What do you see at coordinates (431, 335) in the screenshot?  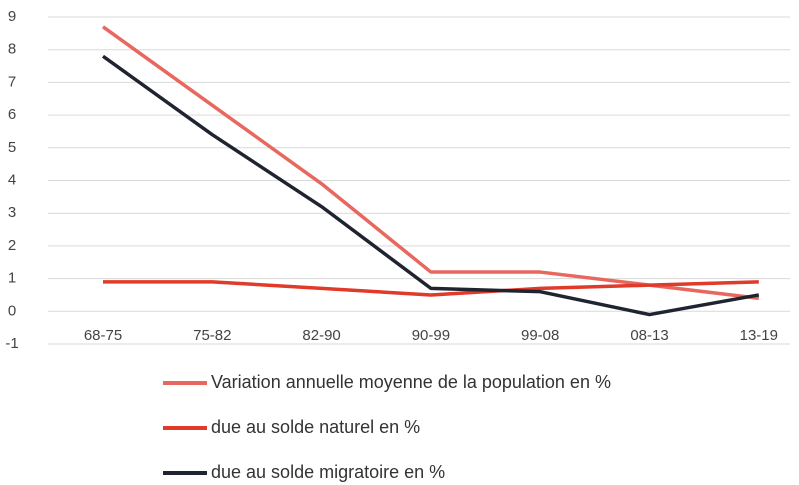 I see `x-tick-label: 90-99` at bounding box center [431, 335].